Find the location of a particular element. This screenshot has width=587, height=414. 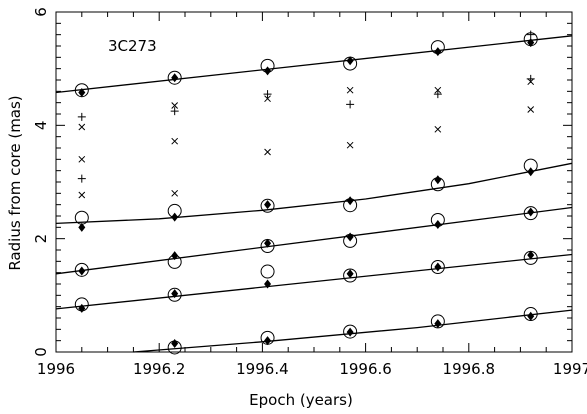

x-tick-label: 1997 is located at coordinates (570, 369).